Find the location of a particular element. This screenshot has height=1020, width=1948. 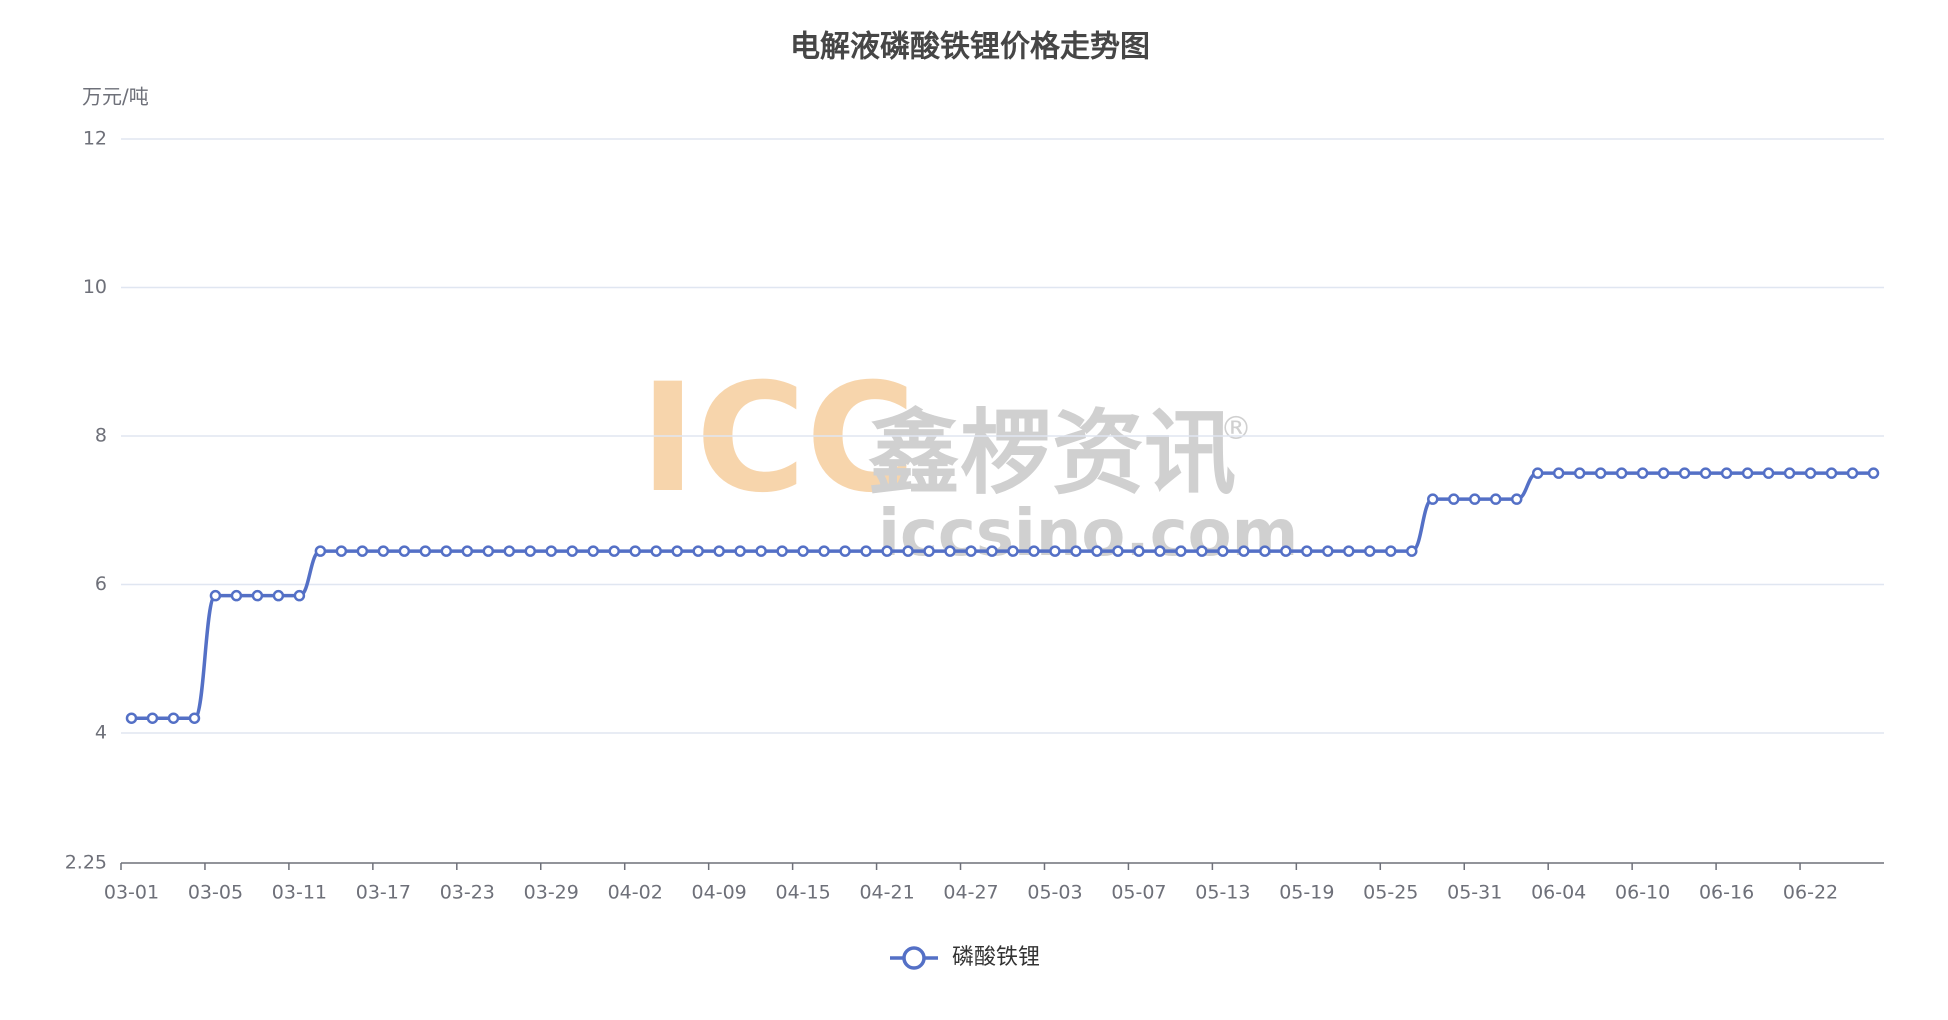

legend-label: 磷酸铁锂 is located at coordinates (996, 957).